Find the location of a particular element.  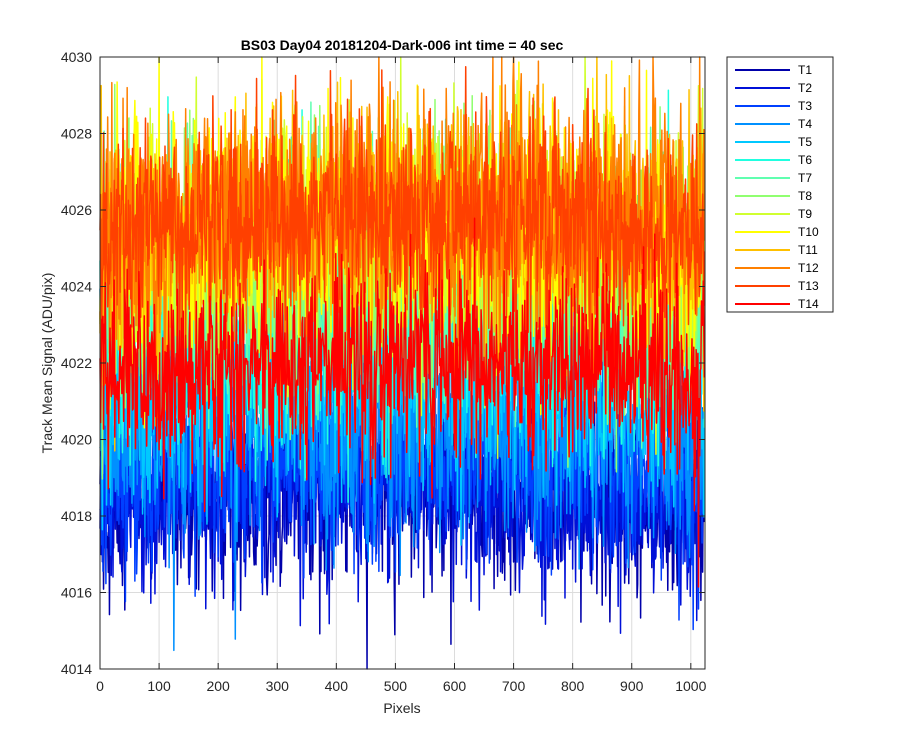

legend-box is located at coordinates (780, 184).